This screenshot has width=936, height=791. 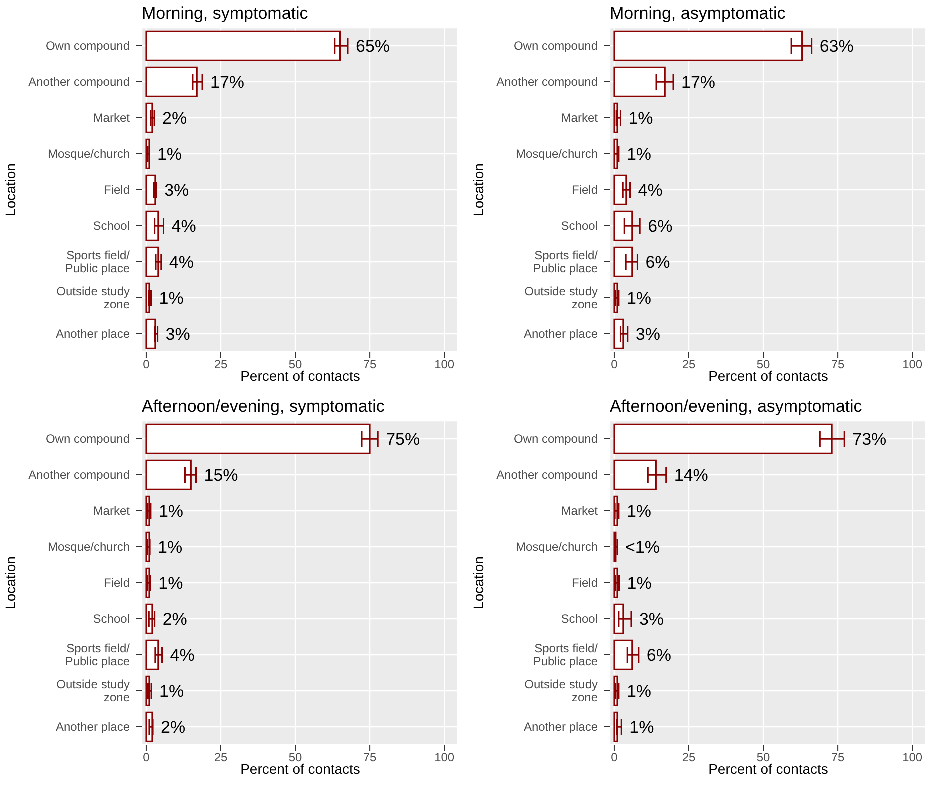 I want to click on data-label: 73%, so click(x=869, y=440).